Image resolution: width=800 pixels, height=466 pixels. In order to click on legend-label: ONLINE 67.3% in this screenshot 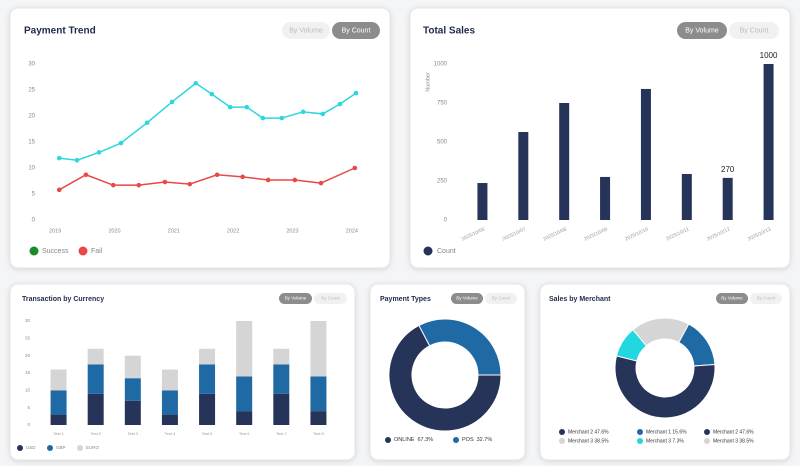, I will do `click(413, 440)`.